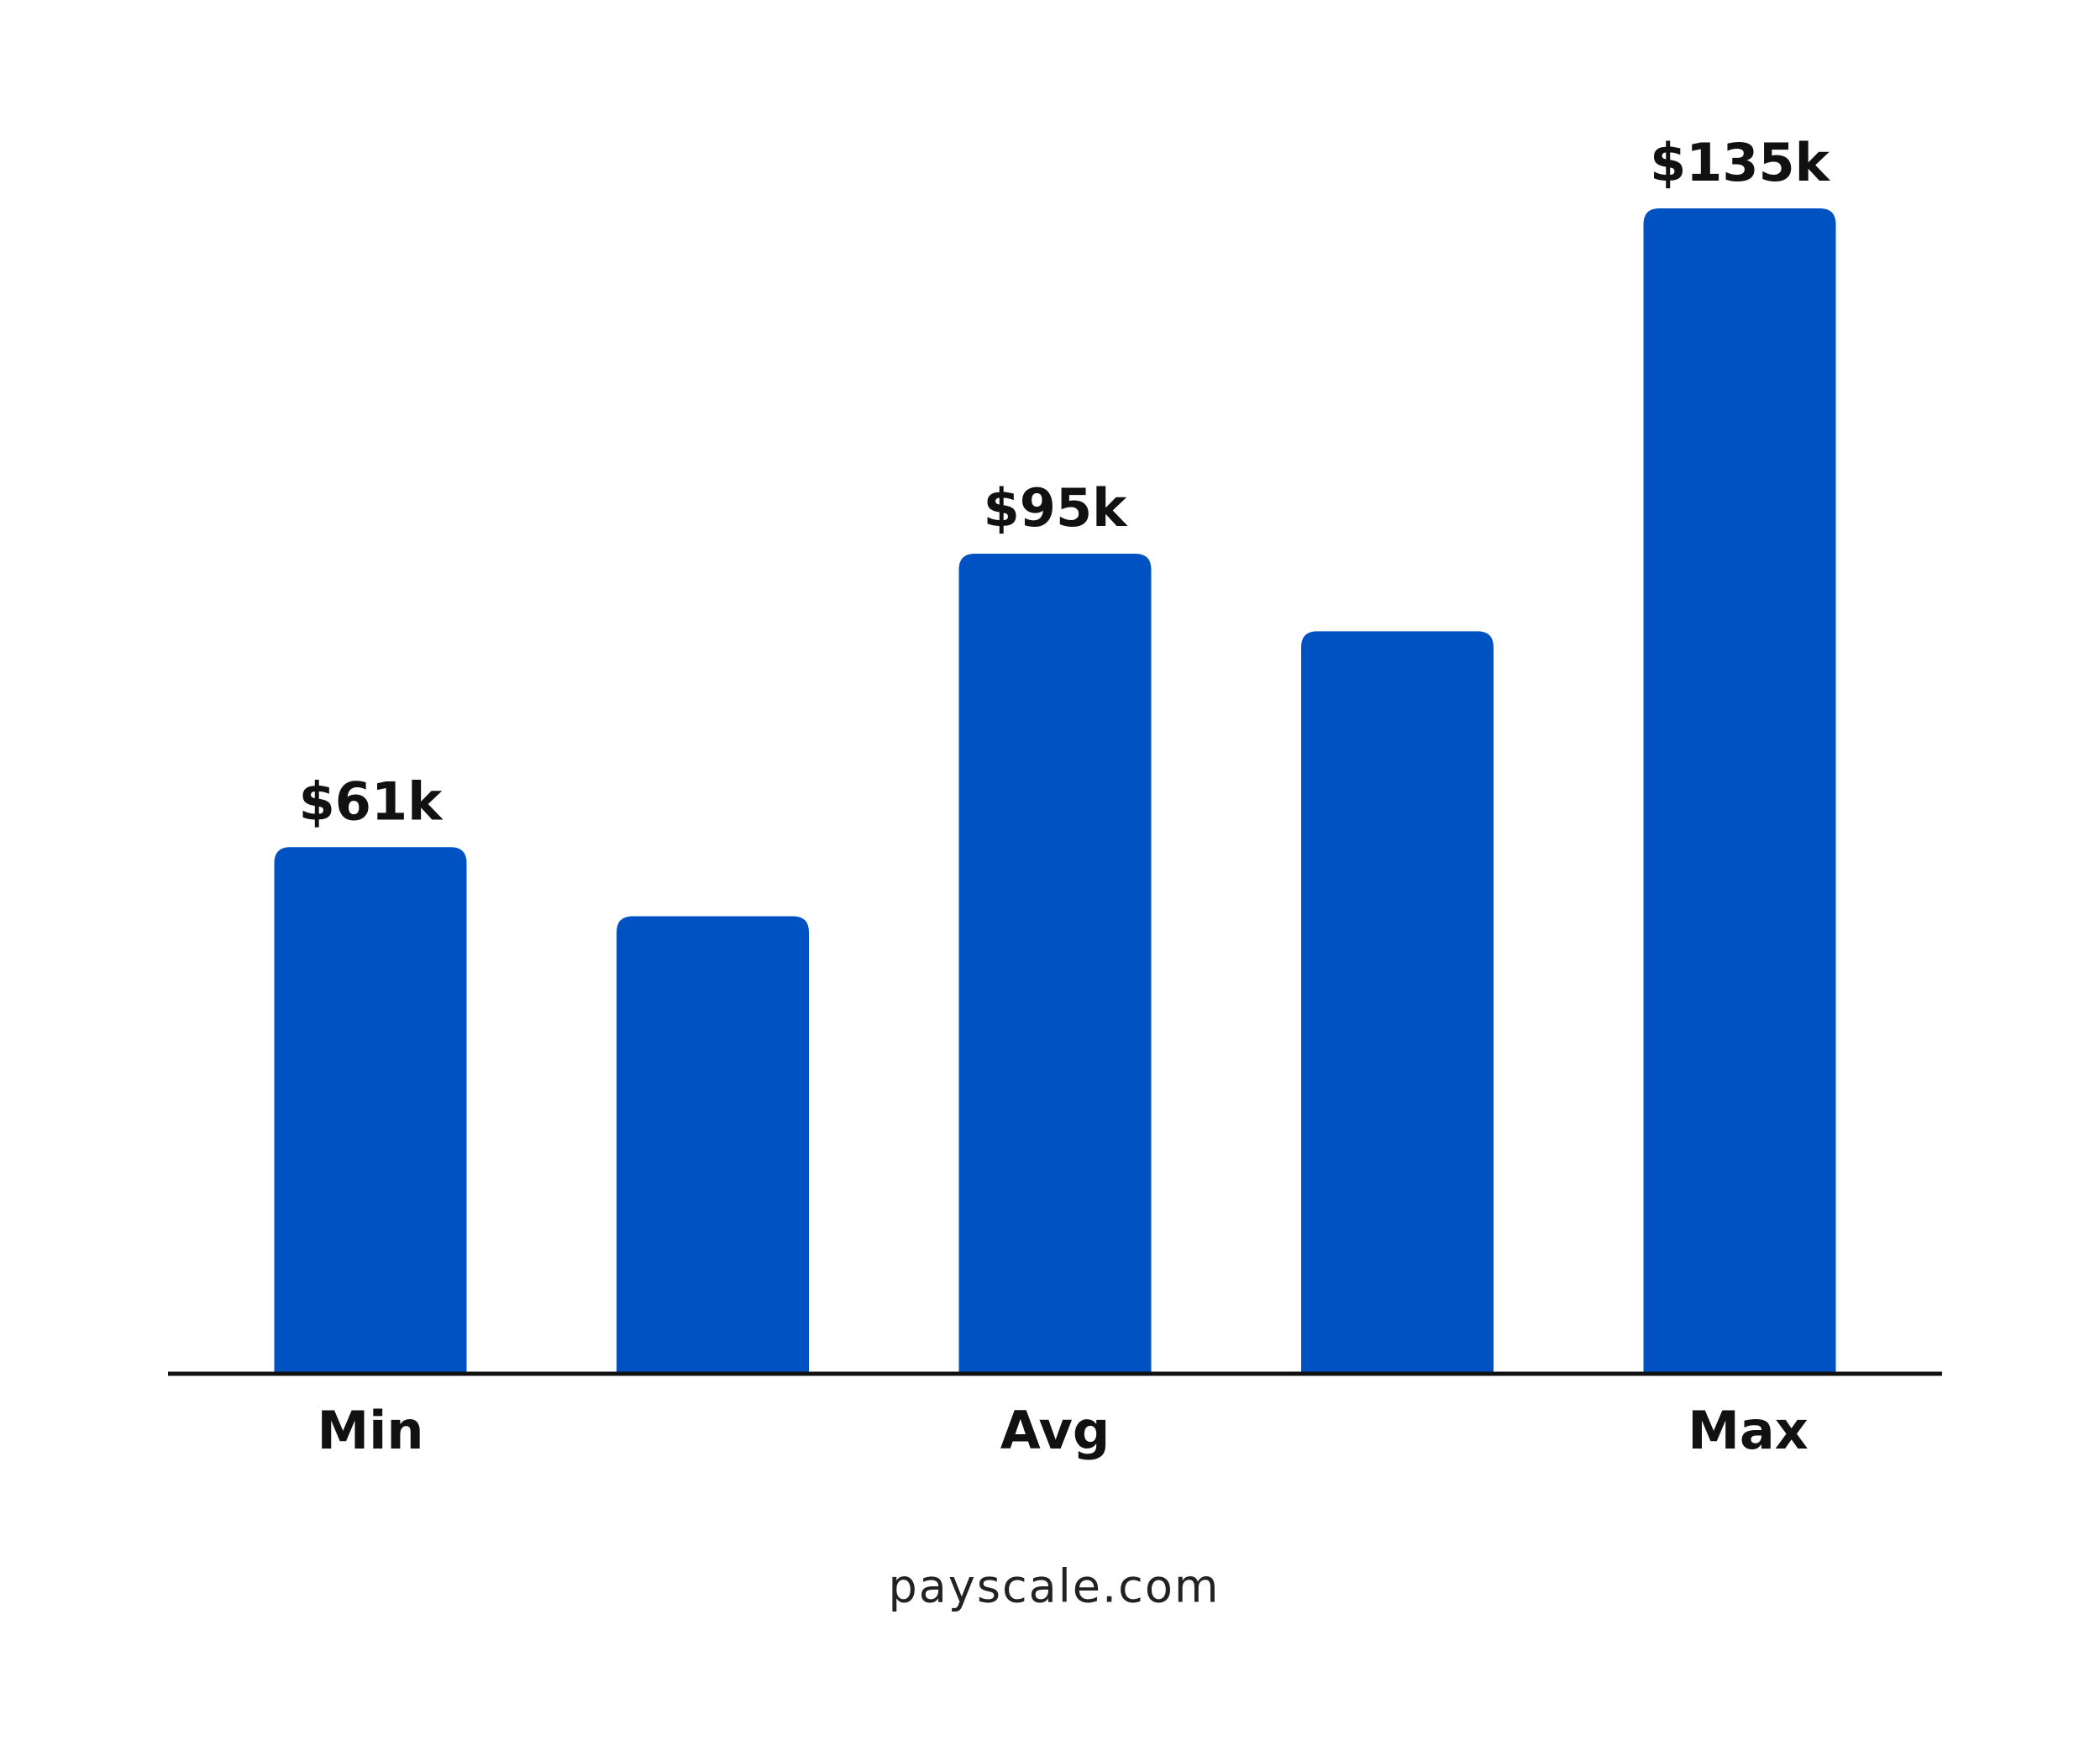  Describe the element at coordinates (1055, 1430) in the screenshot. I see `x-tick-label: Avg` at that location.